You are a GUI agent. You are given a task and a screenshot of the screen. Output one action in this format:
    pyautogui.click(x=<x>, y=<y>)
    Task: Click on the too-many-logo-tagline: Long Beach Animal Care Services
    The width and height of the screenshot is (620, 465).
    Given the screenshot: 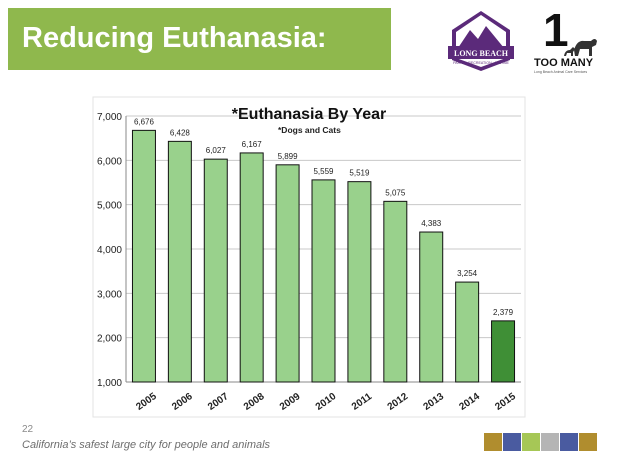 What is the action you would take?
    pyautogui.click(x=560, y=72)
    